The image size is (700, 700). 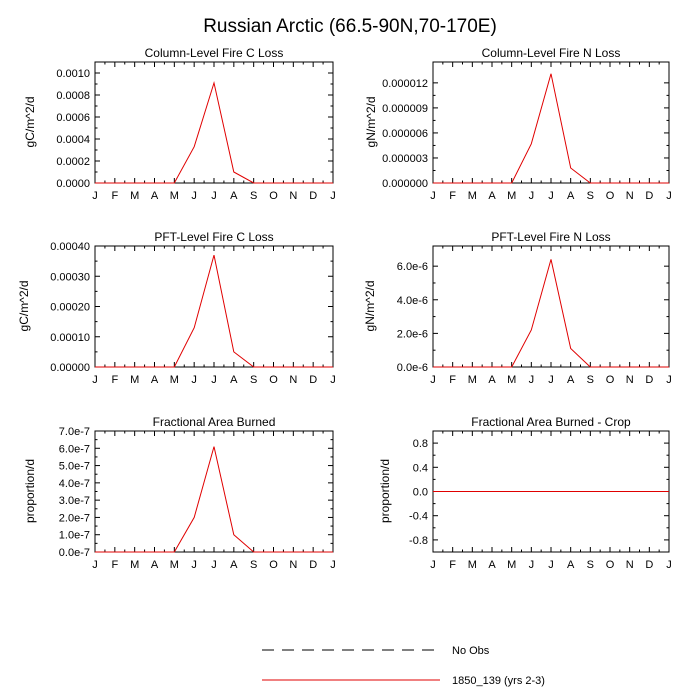 I want to click on panel-title: Fractional Area Burned - Crop, so click(x=551, y=422).